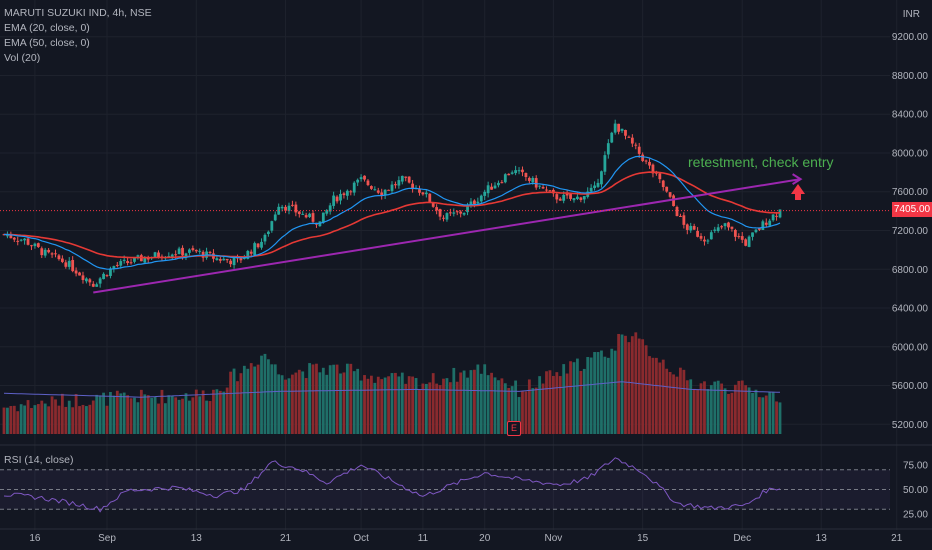 This screenshot has height=550, width=932. I want to click on earnings-marker: E, so click(514, 428).